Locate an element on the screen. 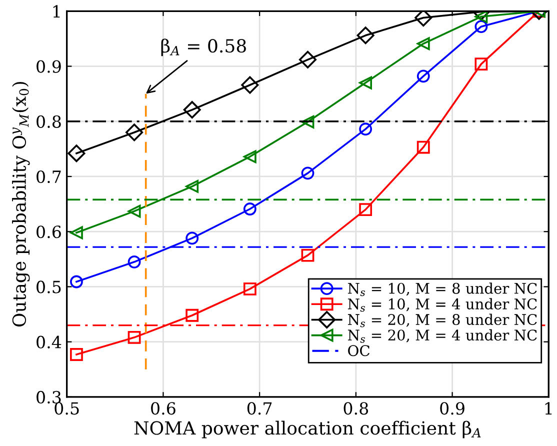  y-axis-title: Outage probability O$^{y}$$_{M}$(x$_{0}$) is located at coordinates (21, 204).